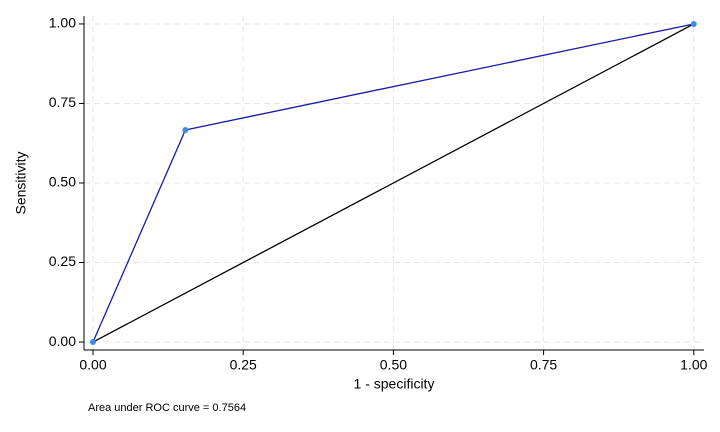  What do you see at coordinates (62, 23) in the screenshot?
I see `y-tick-label: 1.00` at bounding box center [62, 23].